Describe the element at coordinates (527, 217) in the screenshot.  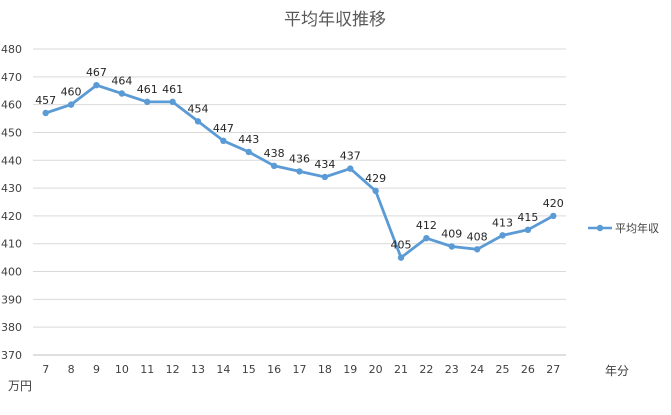
I see `data-label: 415` at that location.